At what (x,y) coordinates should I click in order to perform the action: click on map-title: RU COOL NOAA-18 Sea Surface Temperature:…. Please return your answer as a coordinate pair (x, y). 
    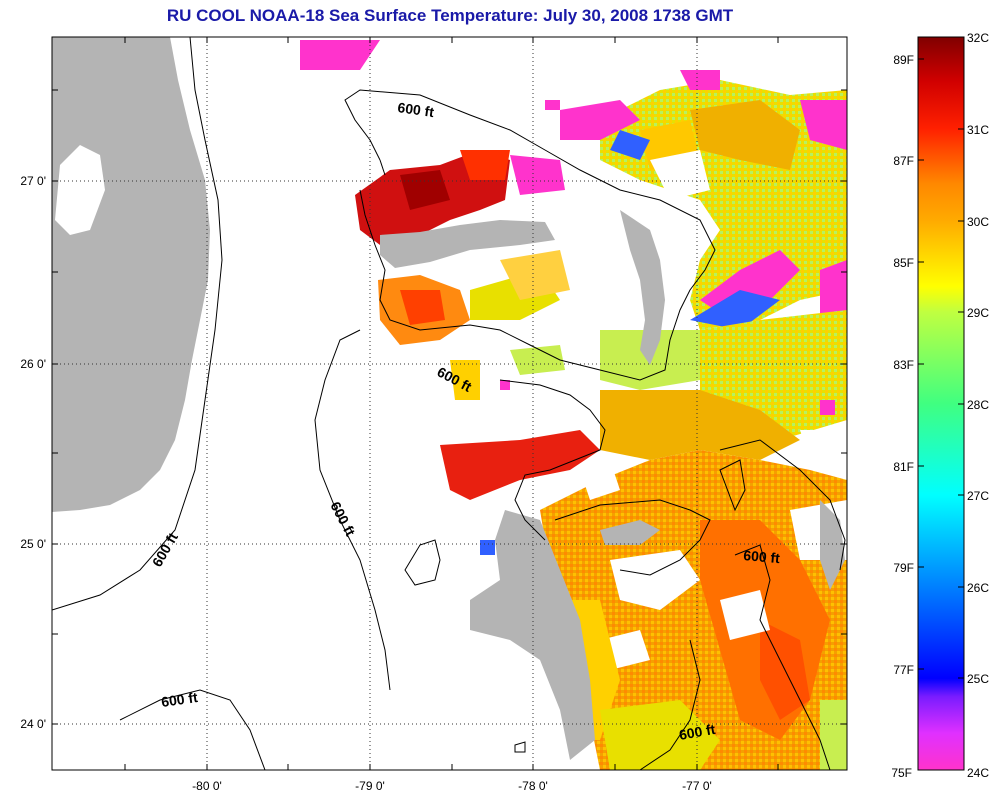
    Looking at the image, I should click on (450, 15).